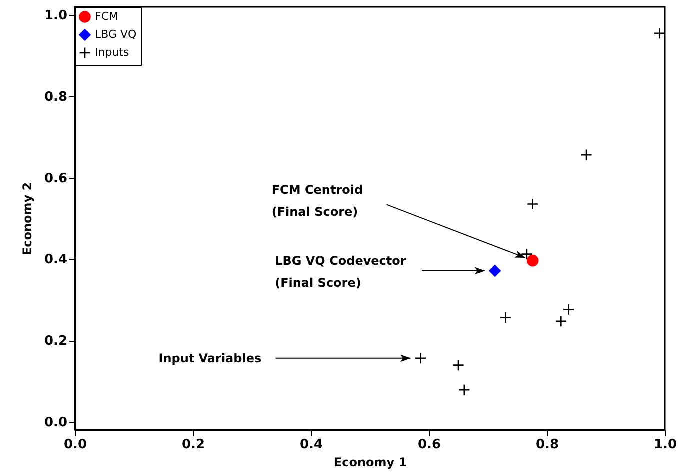  What do you see at coordinates (112, 52) in the screenshot?
I see `legend-label: Inputs` at bounding box center [112, 52].